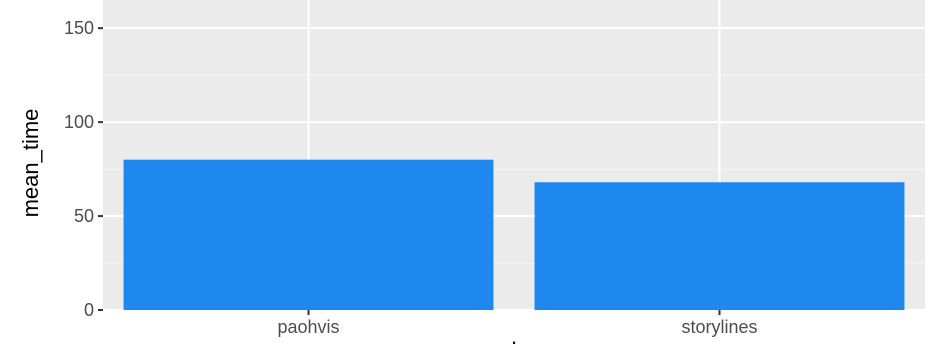 Image resolution: width=937 pixels, height=348 pixels. I want to click on y-tick-label: 150, so click(79, 28).